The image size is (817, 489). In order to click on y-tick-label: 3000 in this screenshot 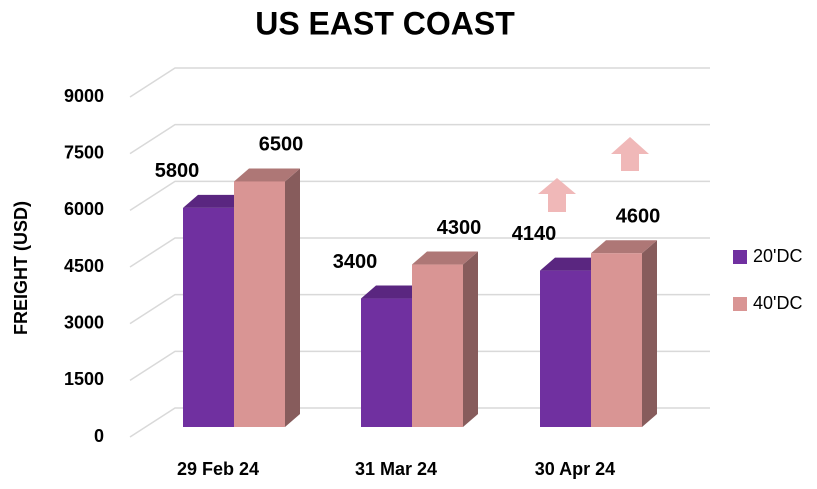, I will do `click(84, 322)`.